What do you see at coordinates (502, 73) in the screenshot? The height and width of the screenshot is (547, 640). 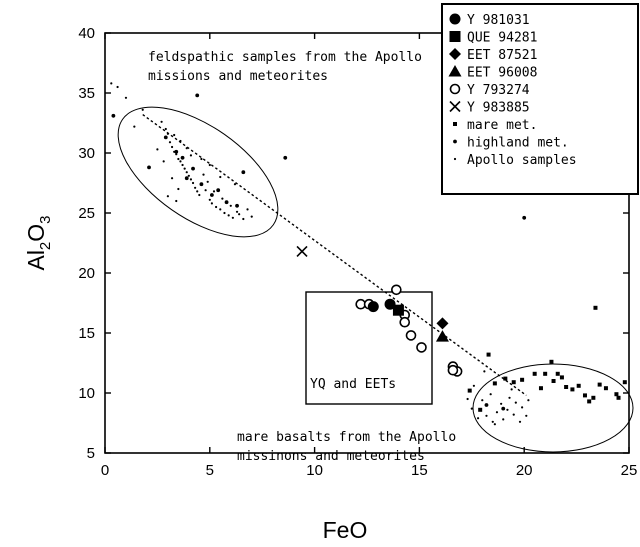 I see `legend-label: EET 96008` at bounding box center [502, 73].